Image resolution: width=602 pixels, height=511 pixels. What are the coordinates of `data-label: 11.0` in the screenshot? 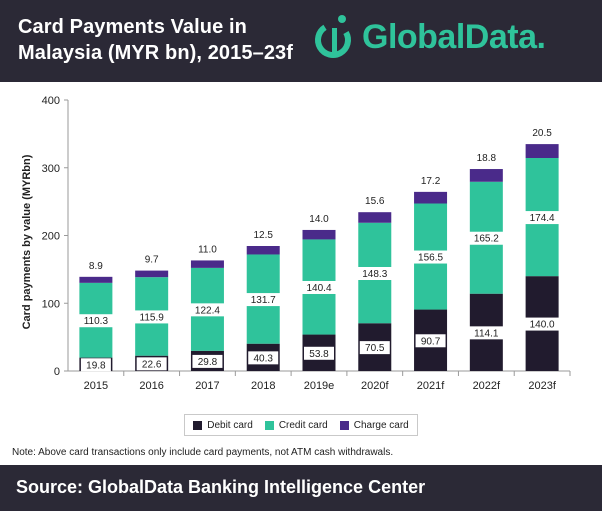 It's located at (207, 249).